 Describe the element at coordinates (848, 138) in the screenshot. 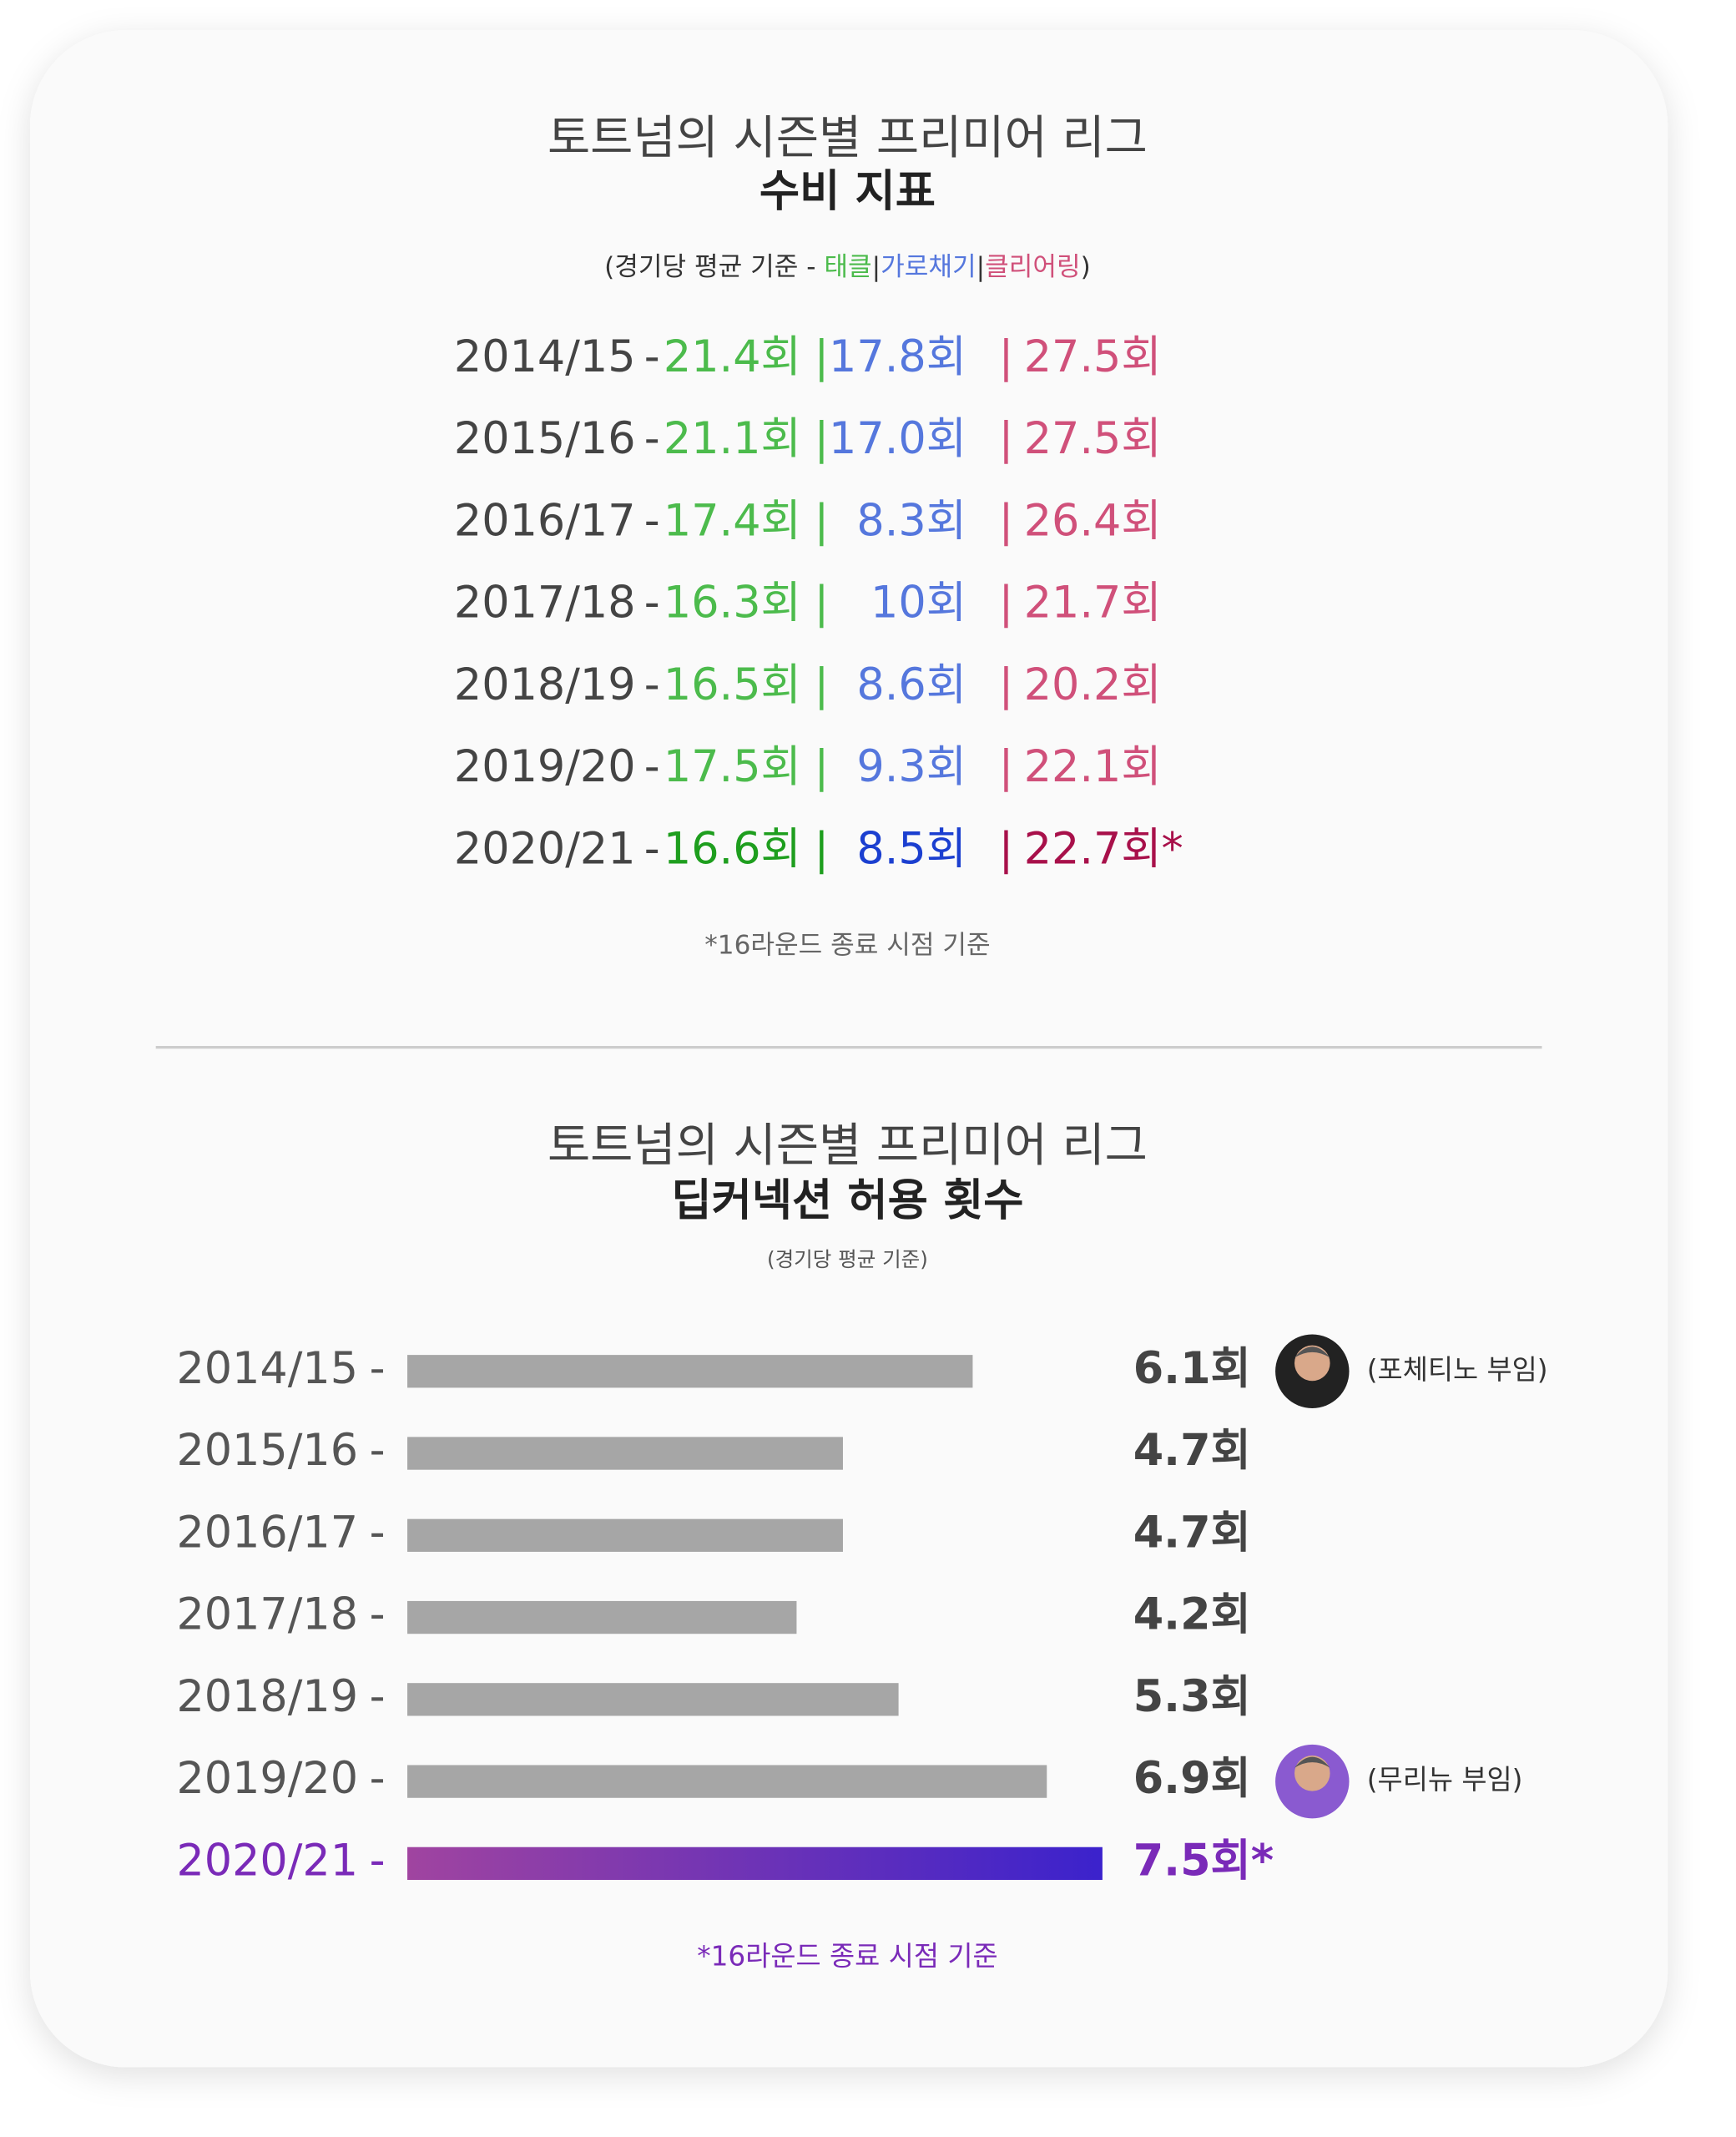

I see `table-title: 토트넘의 시즌별 프리미어 리그` at that location.